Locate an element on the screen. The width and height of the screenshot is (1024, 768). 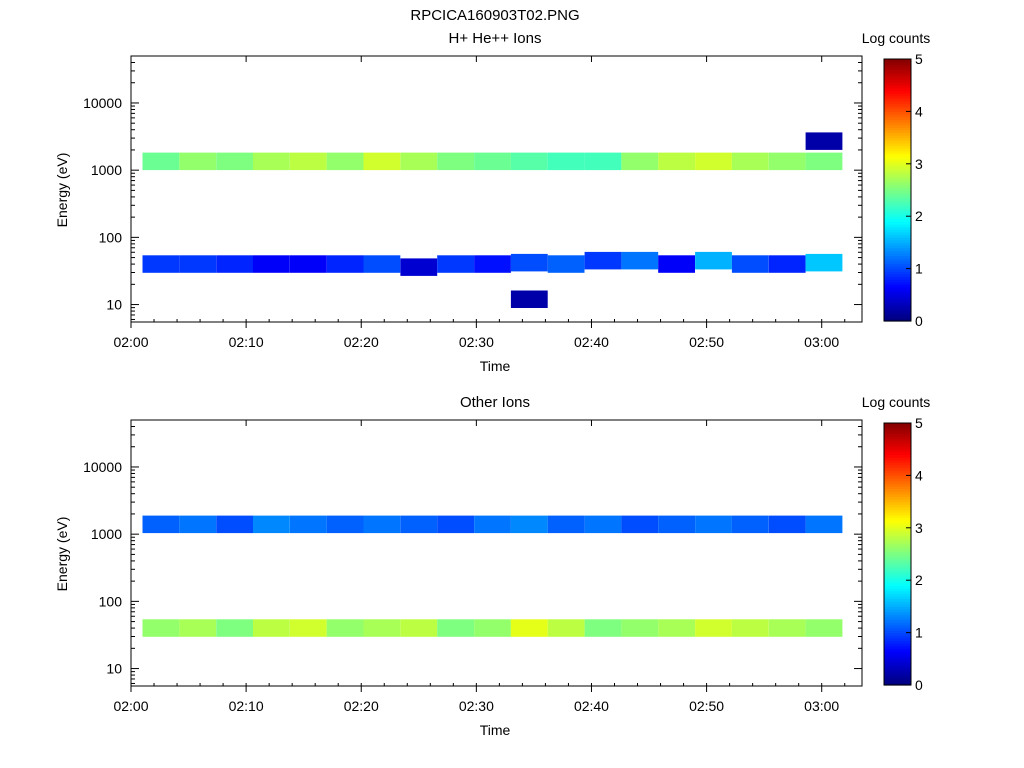
heatmap-cells is located at coordinates (492, 576).